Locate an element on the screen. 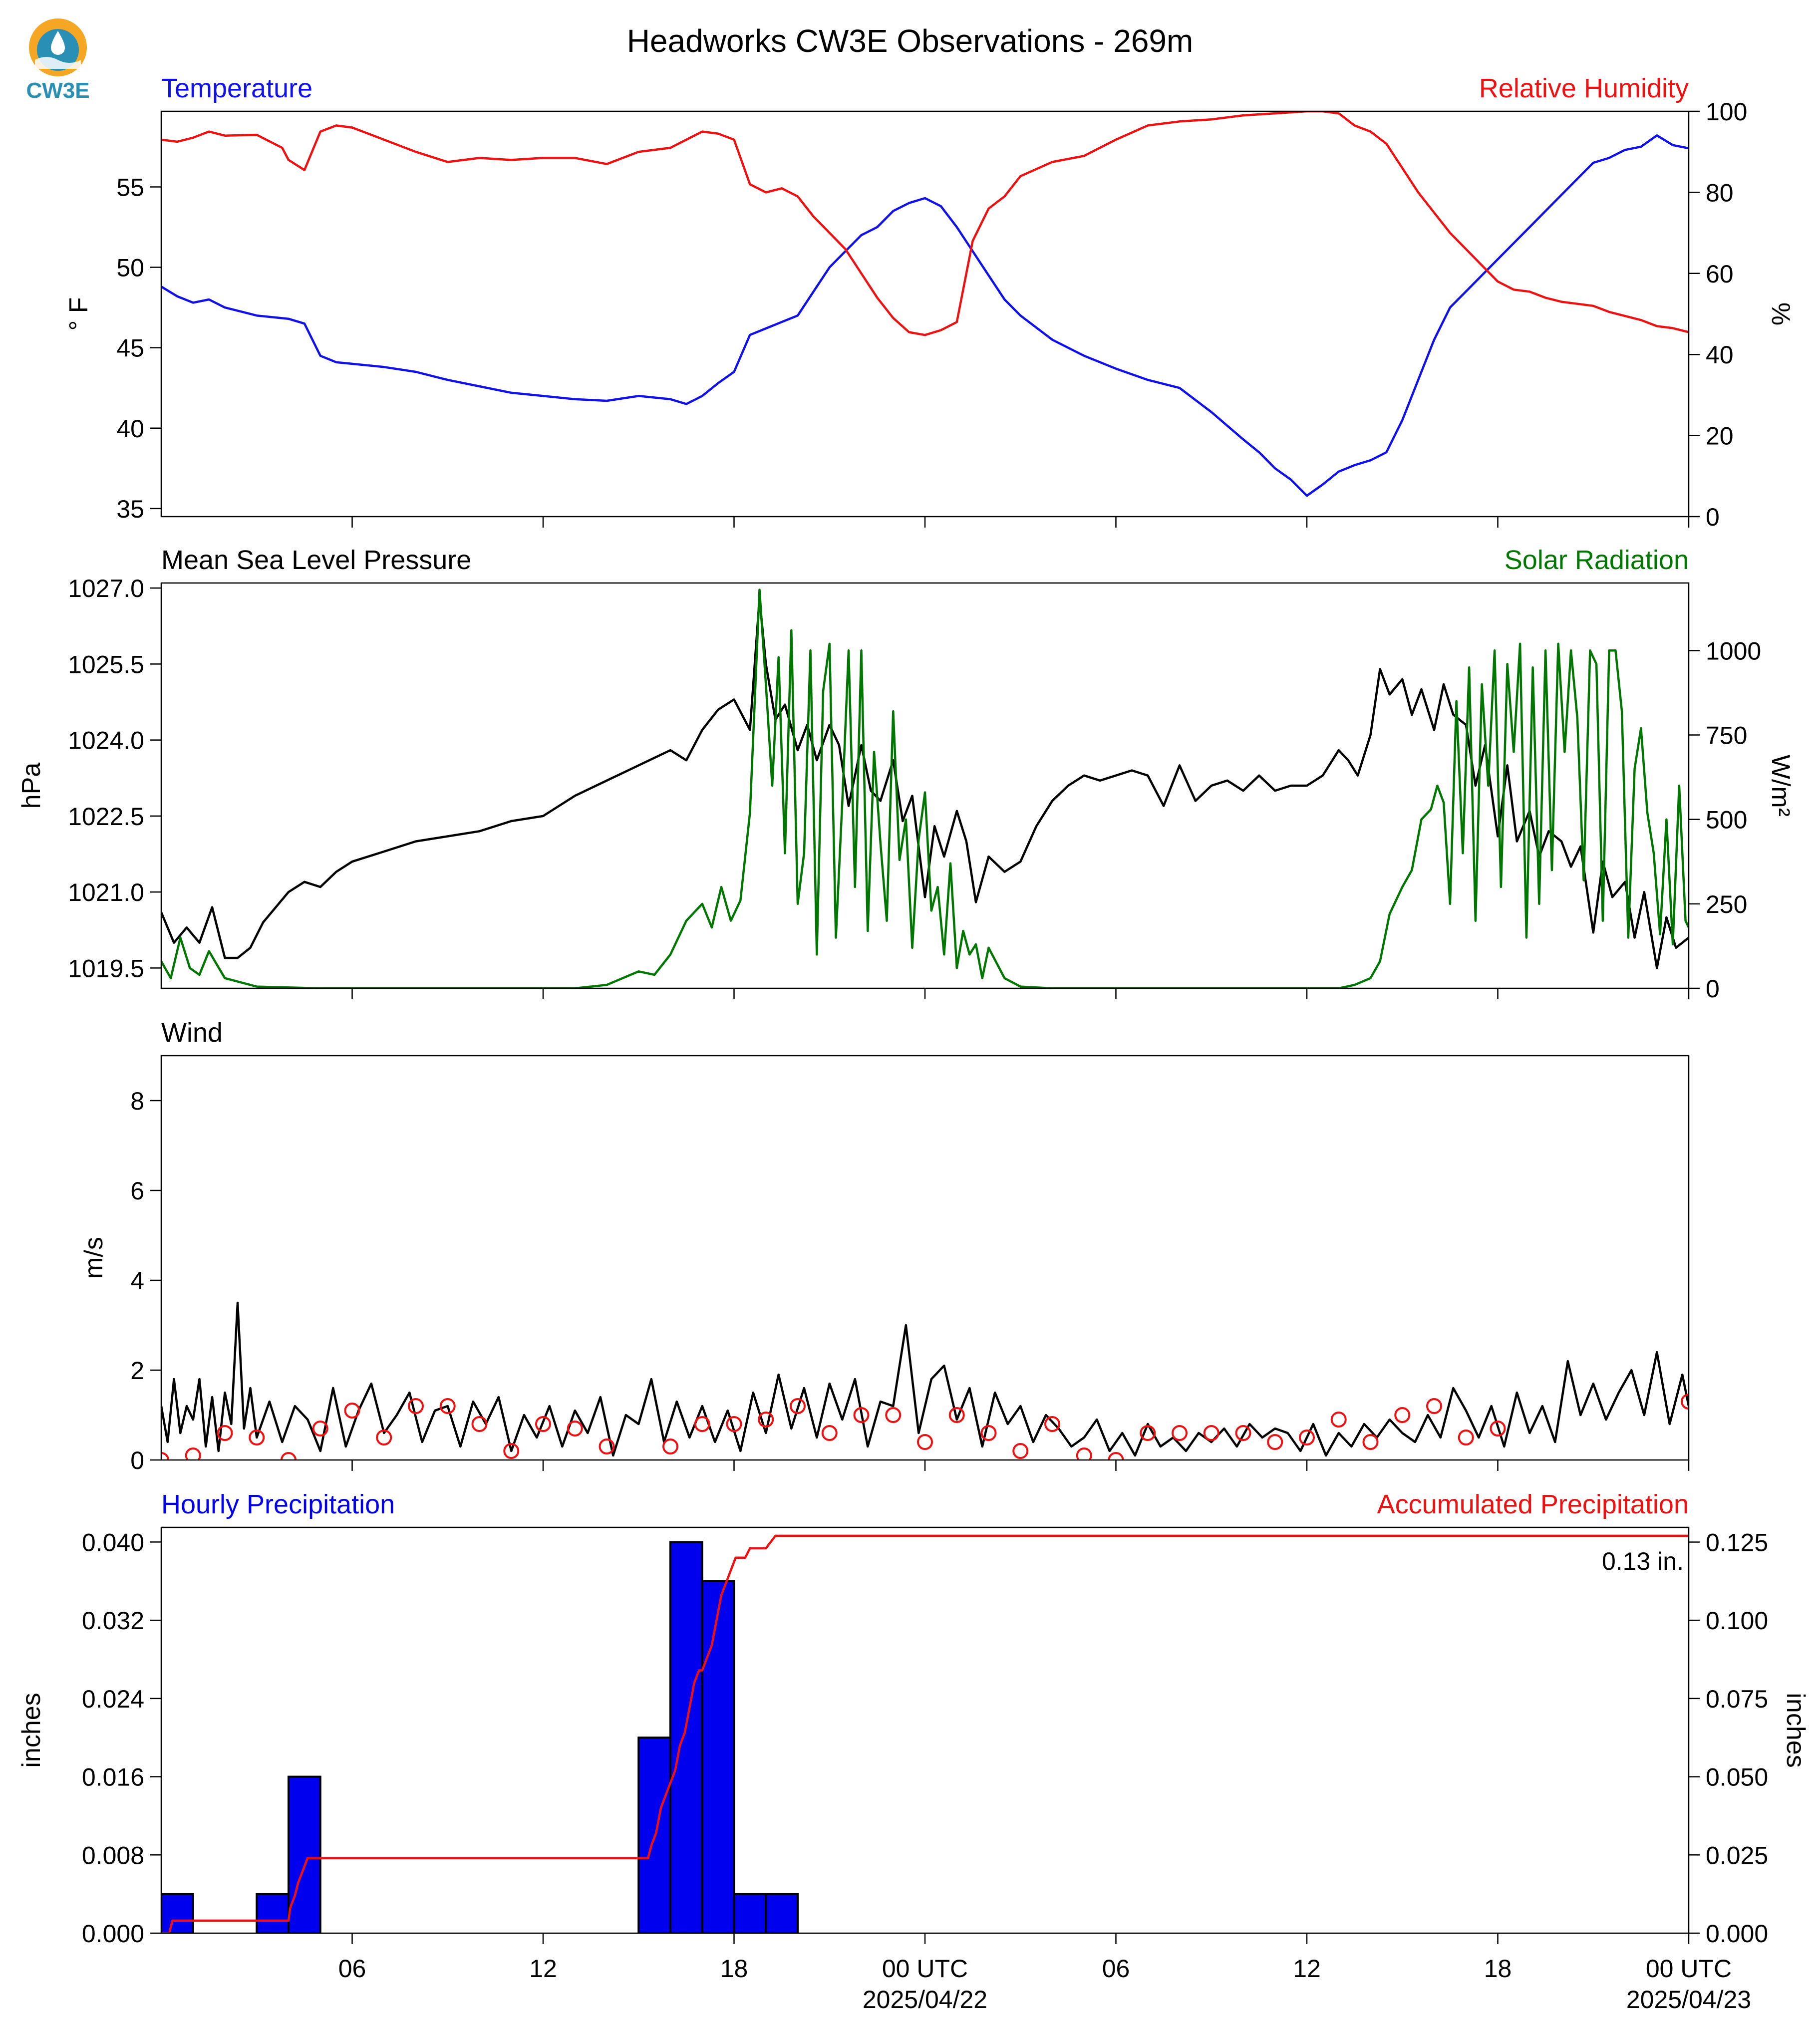 The image size is (1820, 2028). y-tick-label-left: 0.024 is located at coordinates (113, 1699).